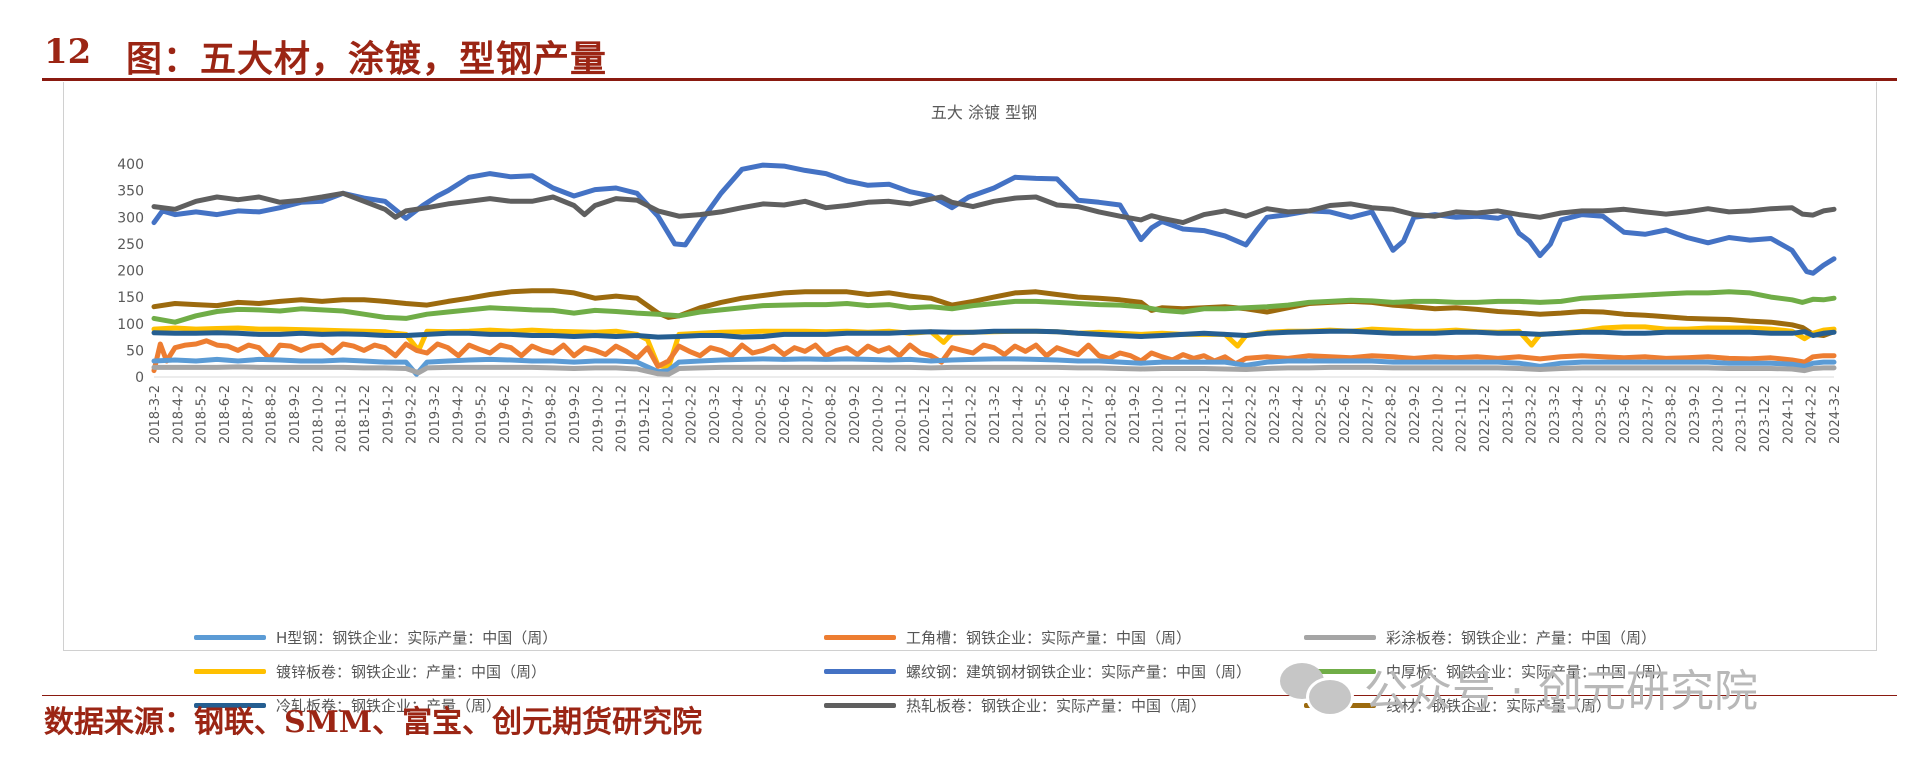 Image resolution: width=1917 pixels, height=762 pixels. Describe the element at coordinates (1672, 414) in the screenshot. I see `x-tick-label: 2023-8-2` at that location.